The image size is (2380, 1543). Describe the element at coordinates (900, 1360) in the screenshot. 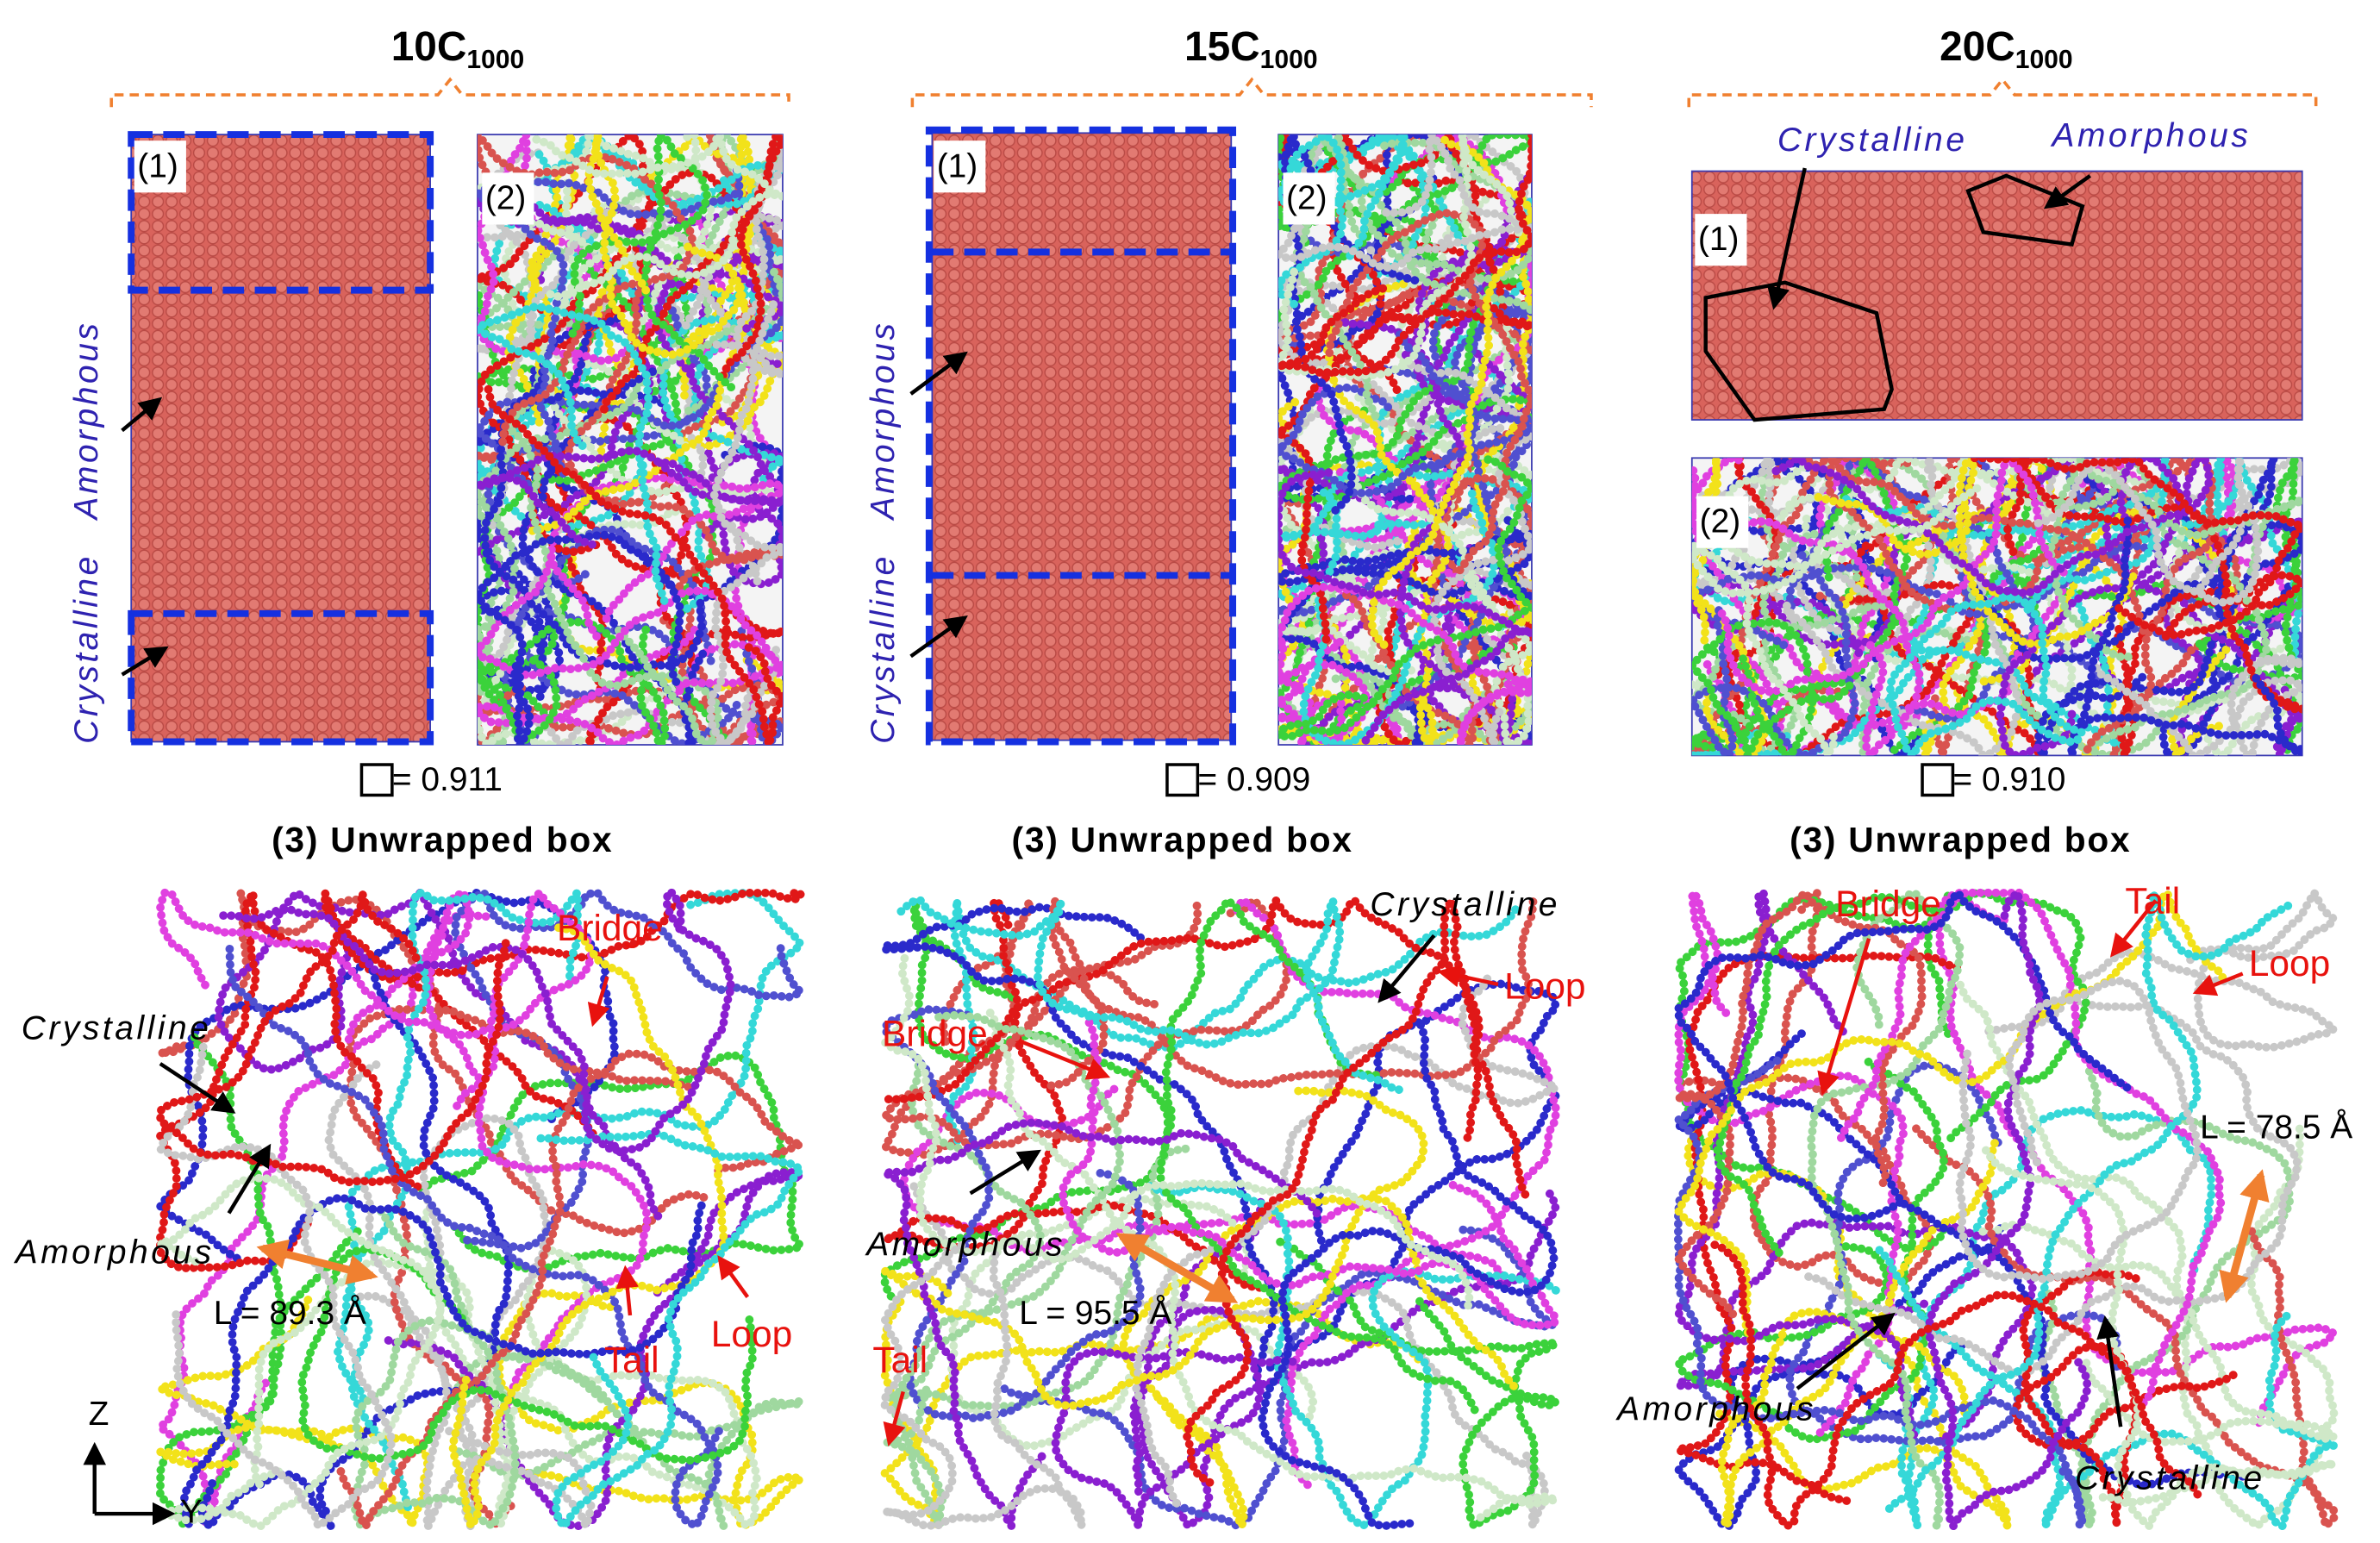

I see `annotation: Tail` at that location.